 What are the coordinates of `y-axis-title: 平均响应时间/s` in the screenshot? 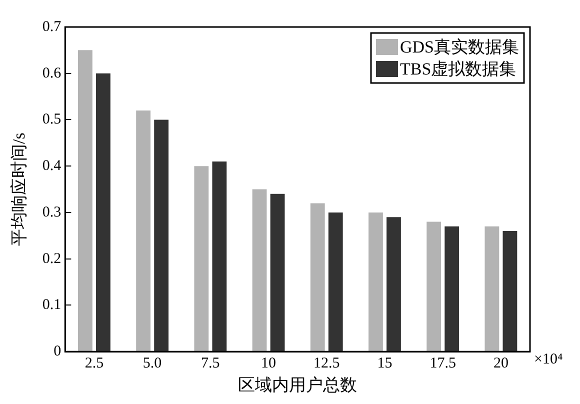 It's located at (19, 189).